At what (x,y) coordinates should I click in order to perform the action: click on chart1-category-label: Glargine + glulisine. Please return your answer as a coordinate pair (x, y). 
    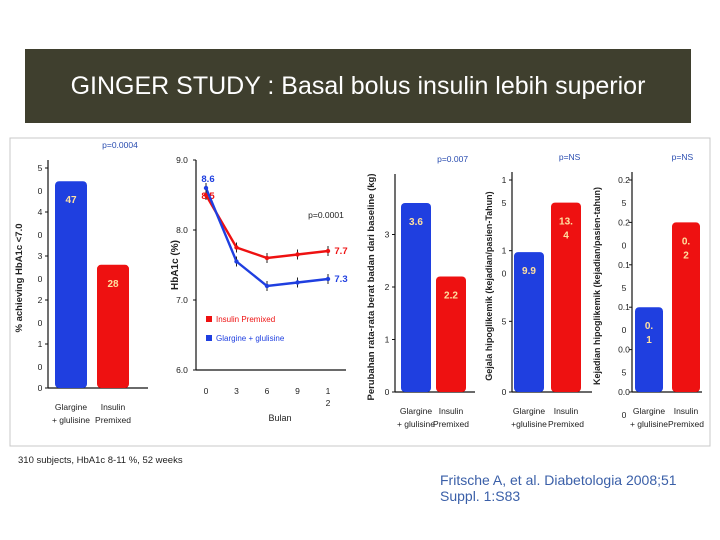
    Looking at the image, I should click on (71, 413).